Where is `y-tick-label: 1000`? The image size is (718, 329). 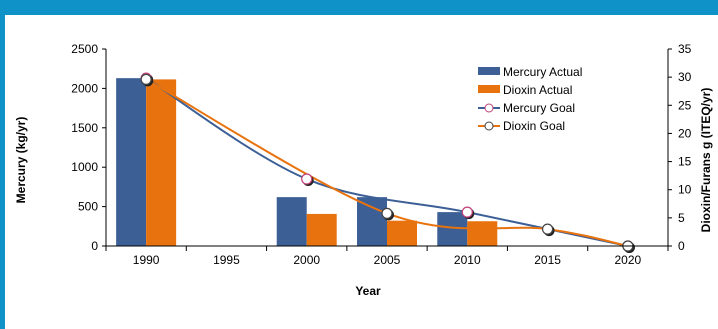 y-tick-label: 1000 is located at coordinates (84, 167).